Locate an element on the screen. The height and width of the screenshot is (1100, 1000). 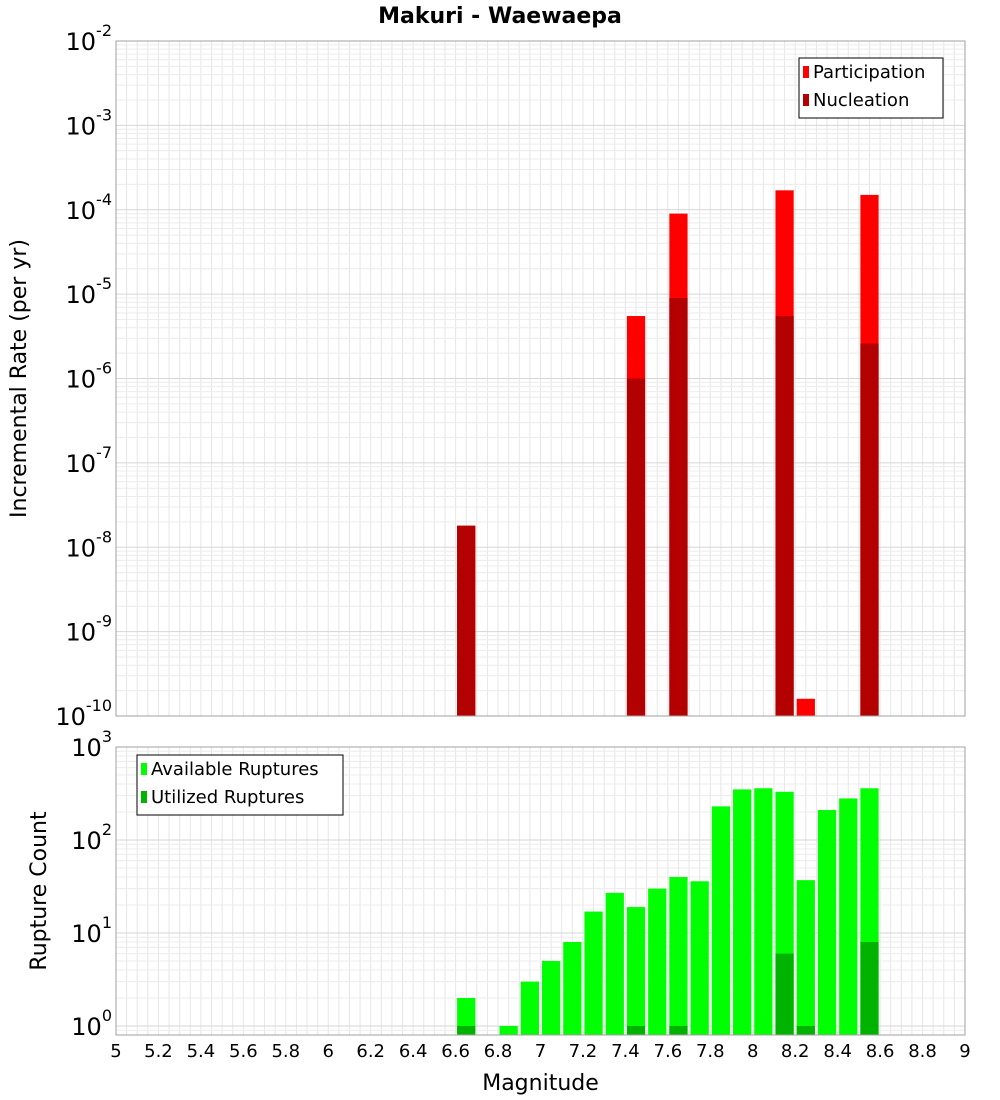
x-tick-label: 5.2 is located at coordinates (158, 1051).